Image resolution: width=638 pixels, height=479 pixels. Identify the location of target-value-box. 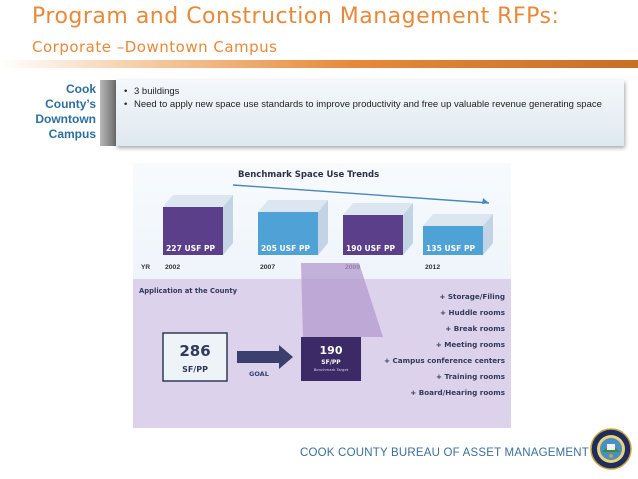
(331, 359).